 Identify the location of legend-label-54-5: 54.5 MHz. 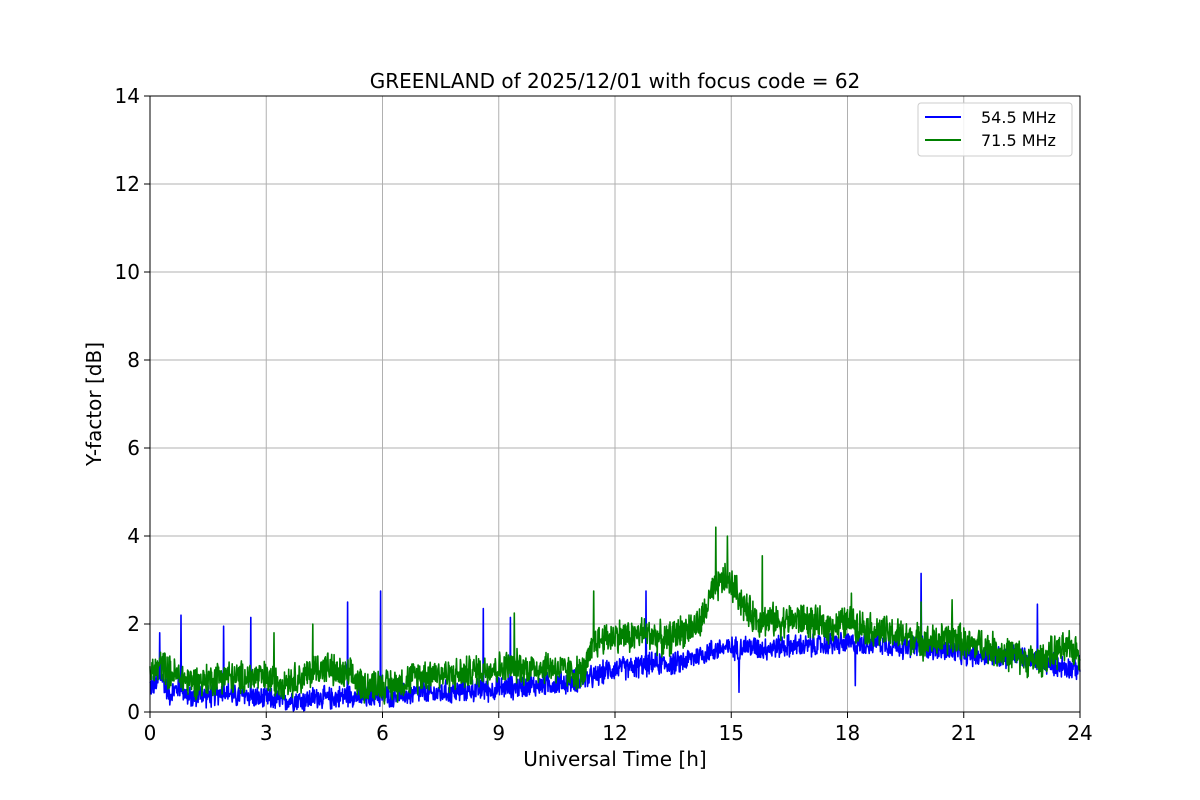
(1018, 117).